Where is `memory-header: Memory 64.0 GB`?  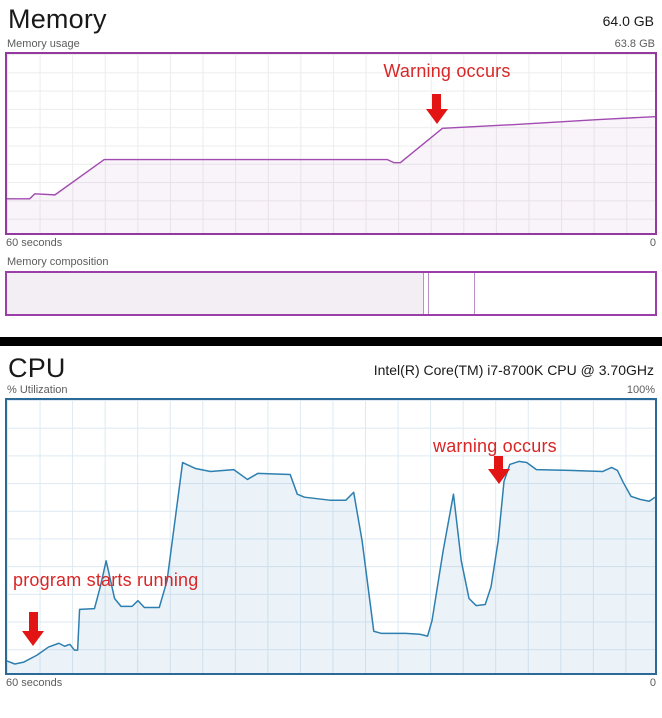
memory-header: Memory 64.0 GB is located at coordinates (331, 17).